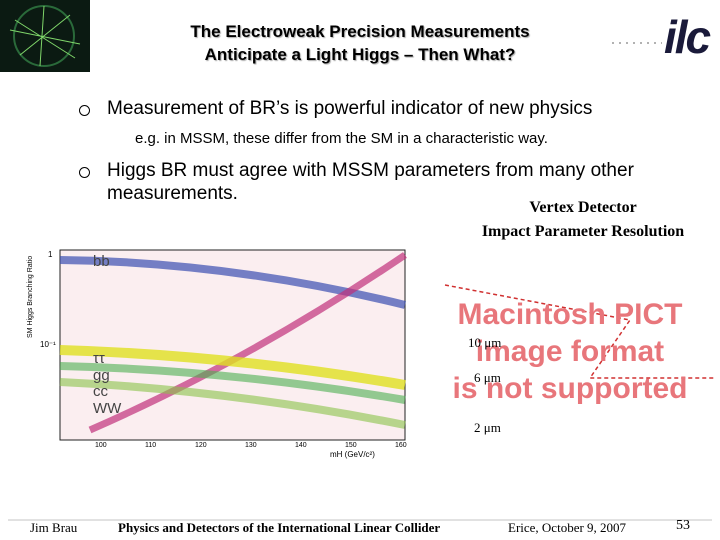 Image resolution: width=720 pixels, height=540 pixels. What do you see at coordinates (101, 375) in the screenshot?
I see `curve-label: gg` at bounding box center [101, 375].